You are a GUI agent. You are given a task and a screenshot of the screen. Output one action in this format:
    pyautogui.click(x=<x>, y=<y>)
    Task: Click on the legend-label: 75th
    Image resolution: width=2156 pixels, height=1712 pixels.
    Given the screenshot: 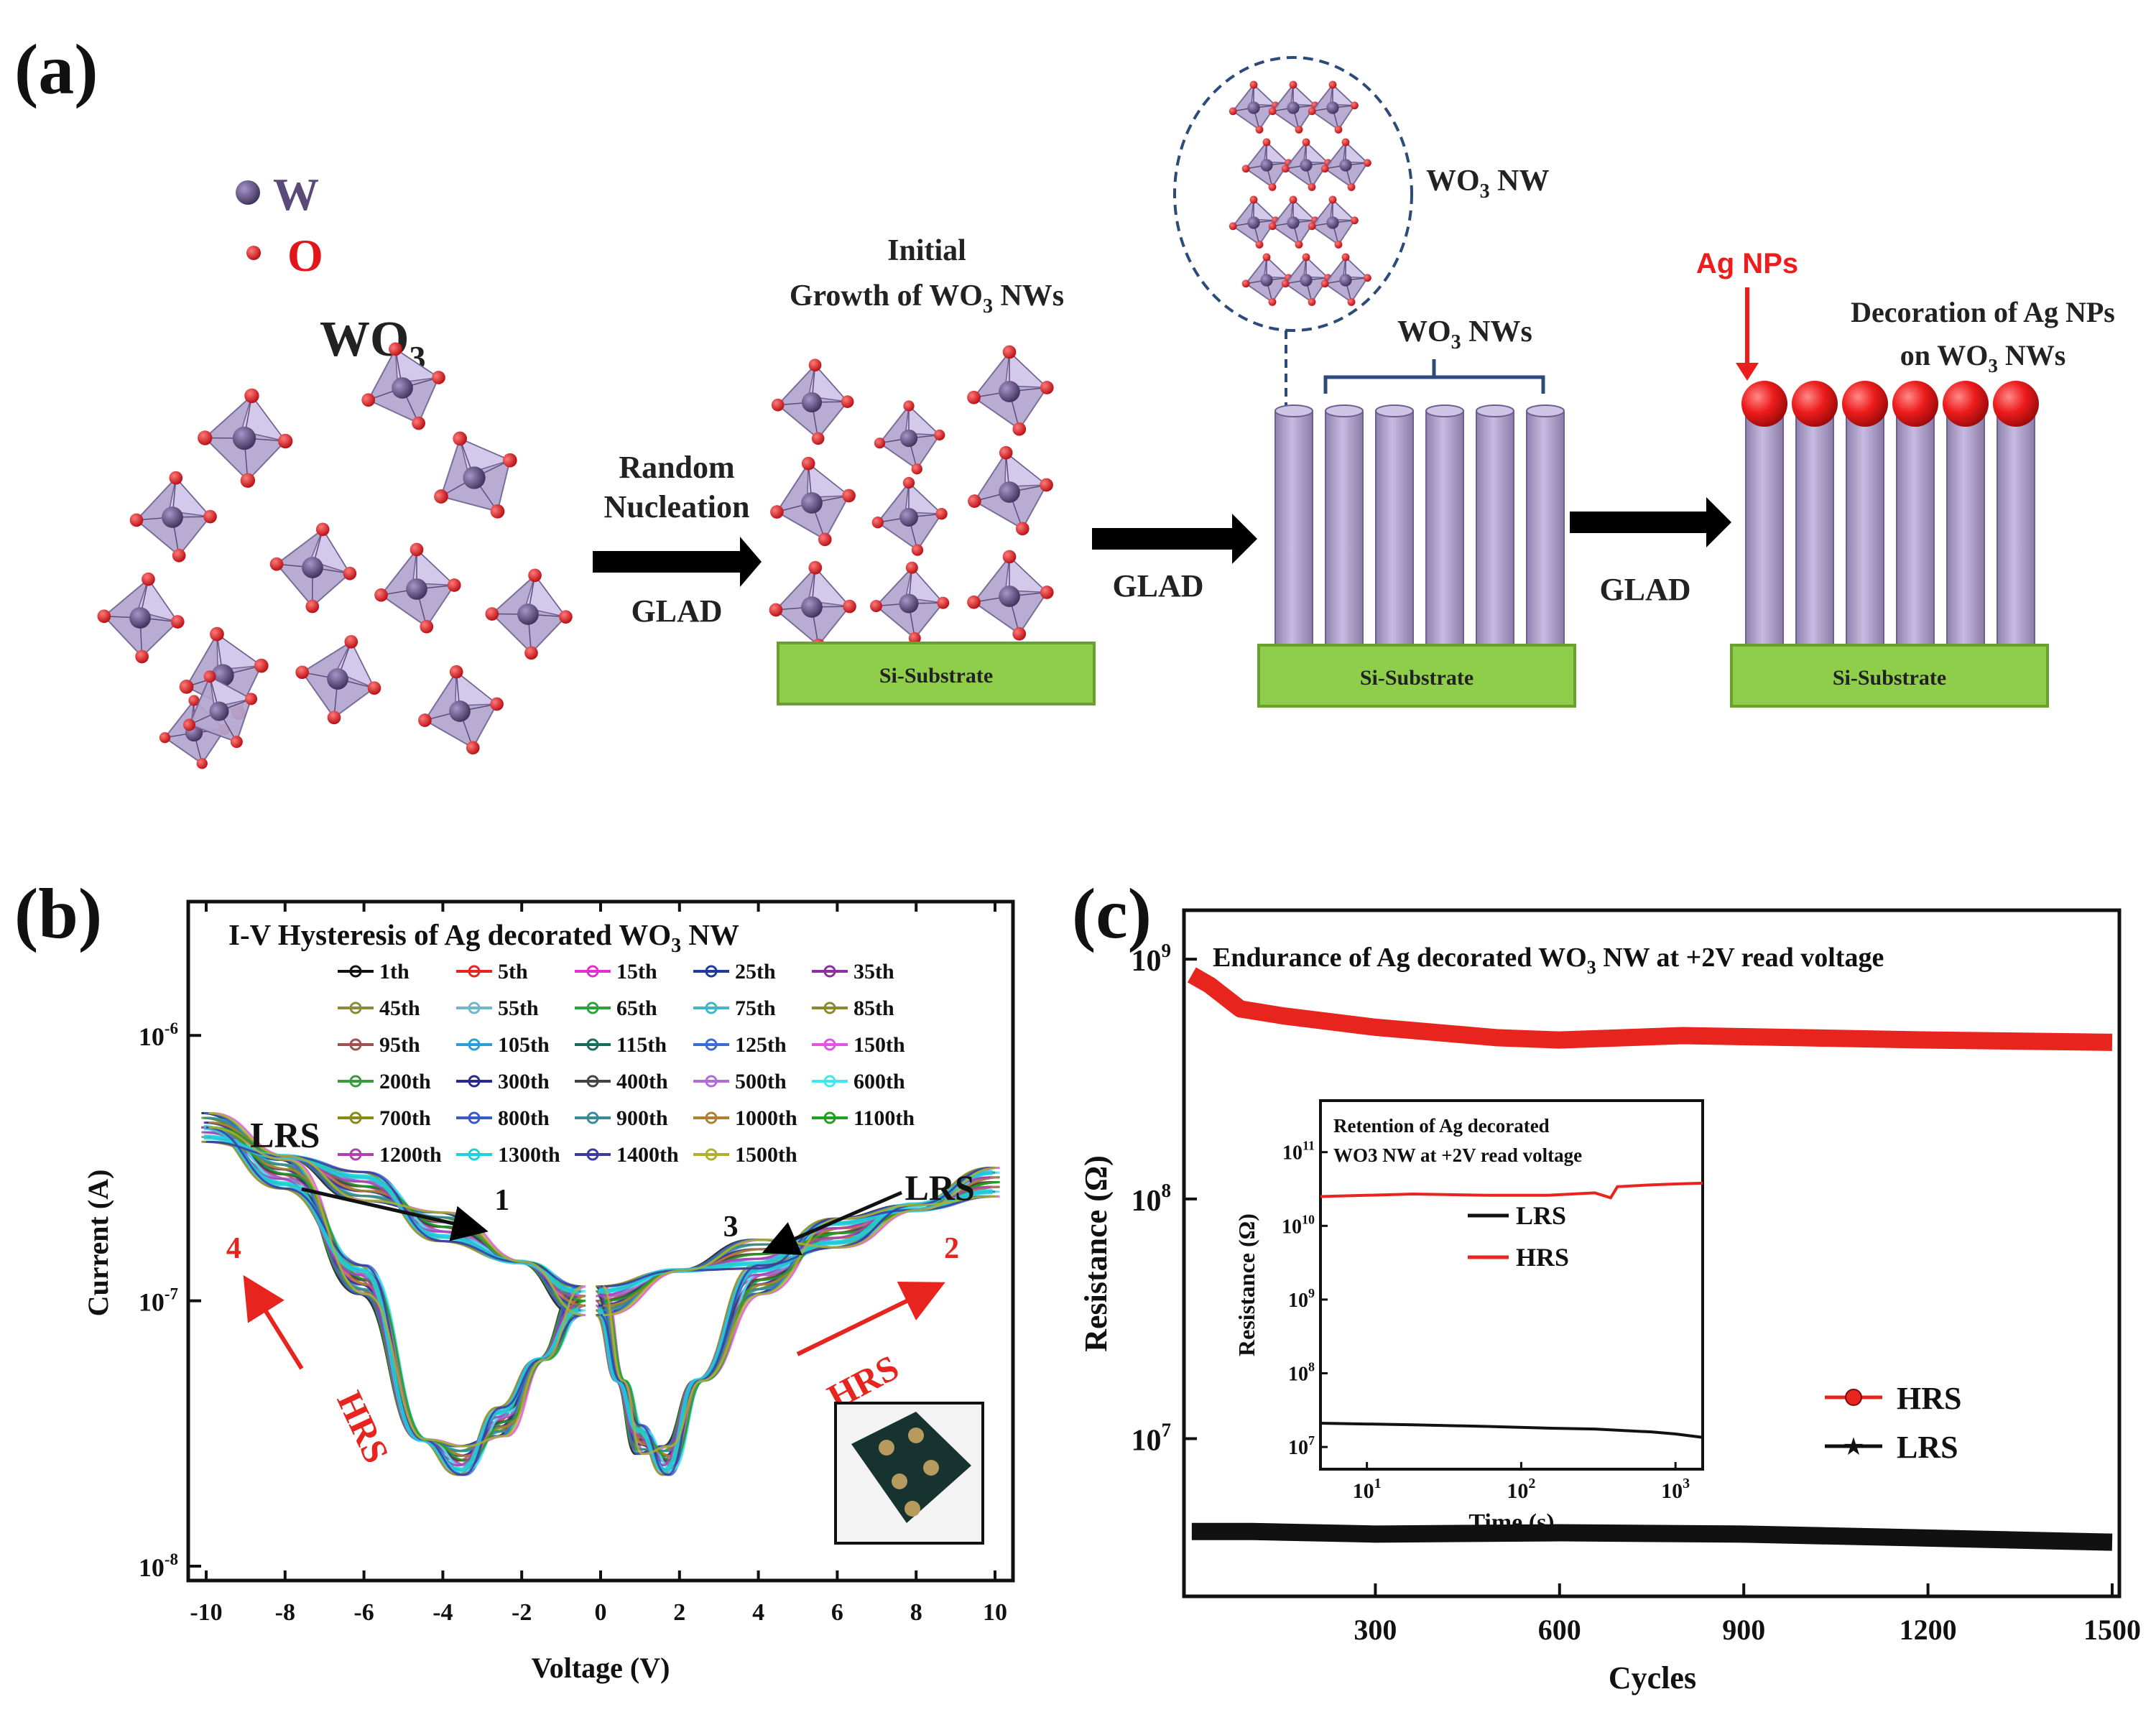 What is the action you would take?
    pyautogui.click(x=756, y=1008)
    